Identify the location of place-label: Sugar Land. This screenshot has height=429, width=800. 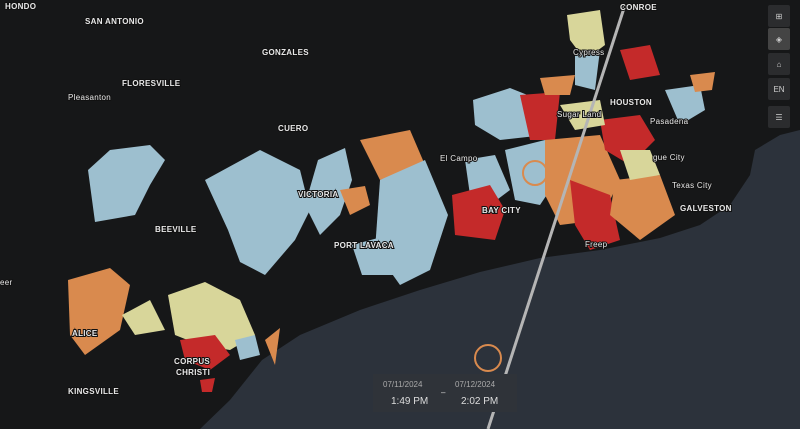
(579, 114).